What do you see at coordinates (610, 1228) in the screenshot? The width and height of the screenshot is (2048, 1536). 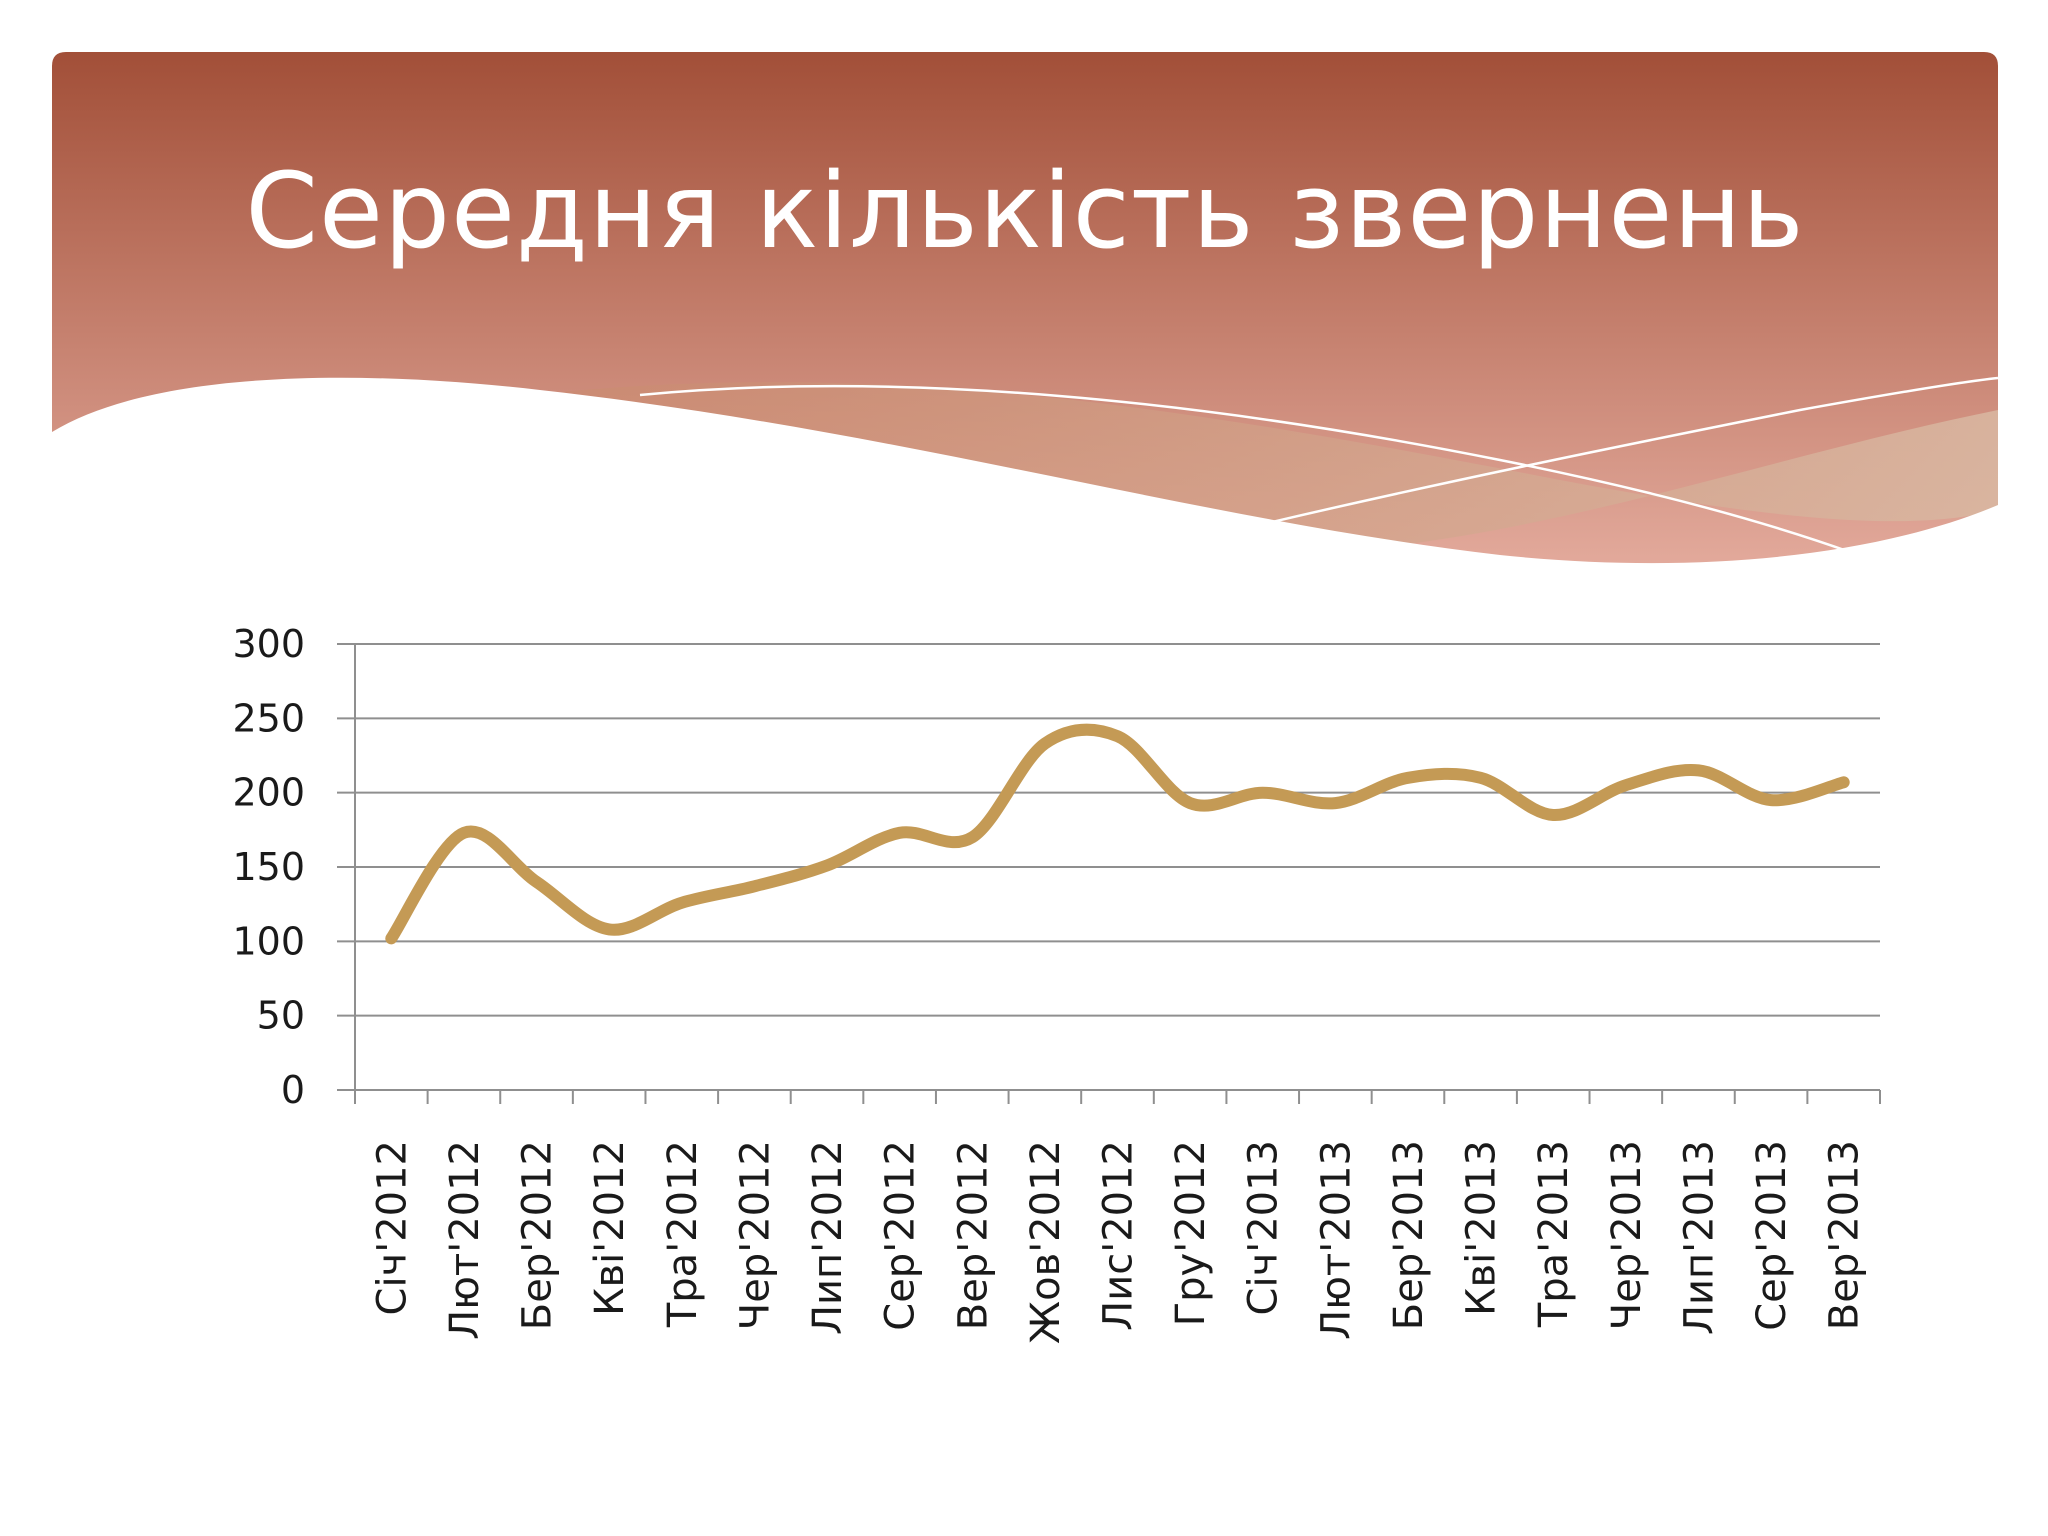 I see `x-tick-label: Кві'2012` at bounding box center [610, 1228].